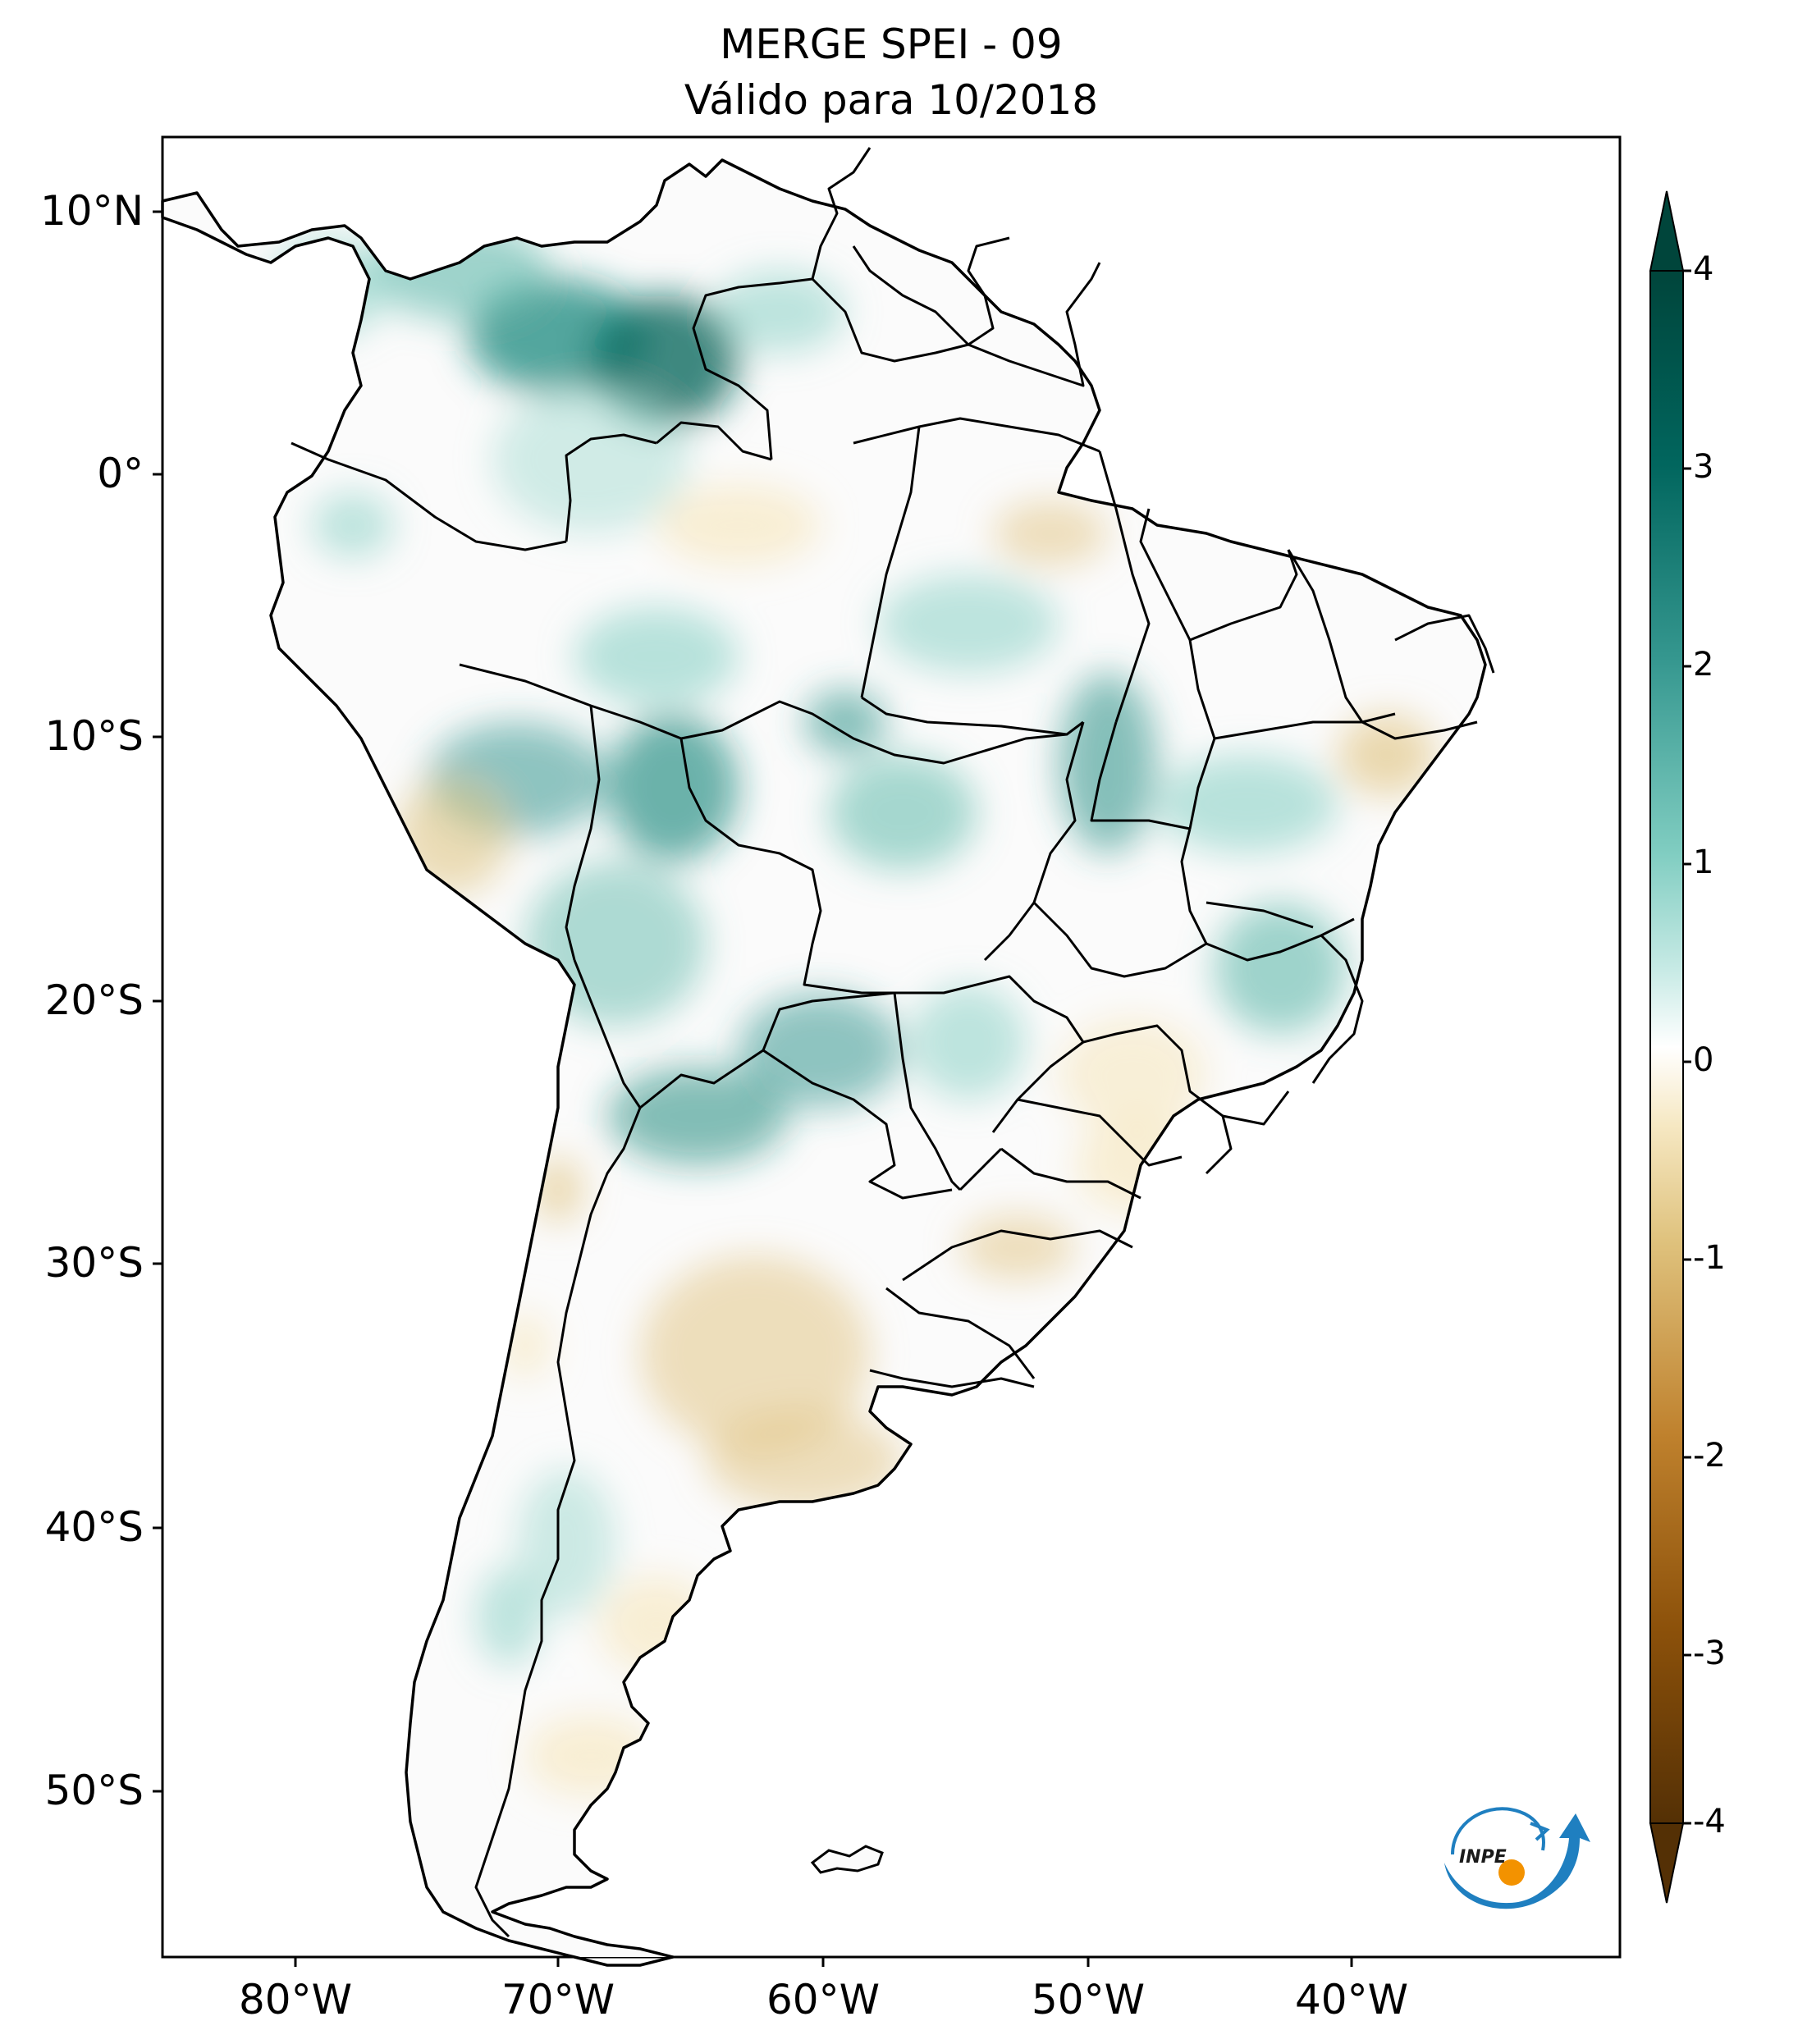  I want to click on minas-espirito-santo-border, so click(1337, 1009).